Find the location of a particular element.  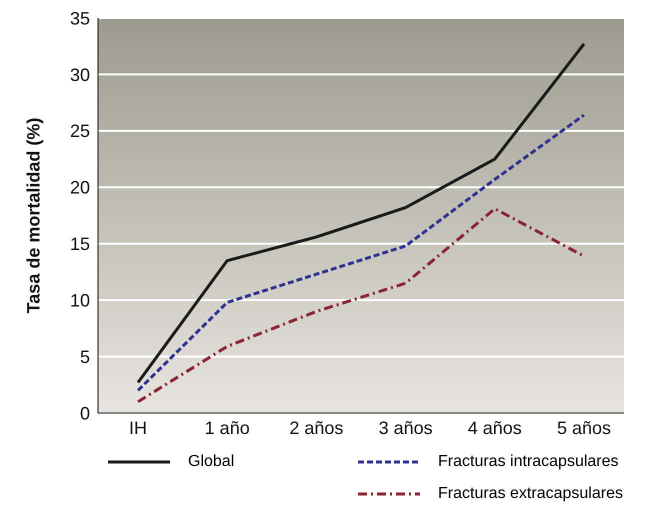

legend-label: Global is located at coordinates (211, 462).